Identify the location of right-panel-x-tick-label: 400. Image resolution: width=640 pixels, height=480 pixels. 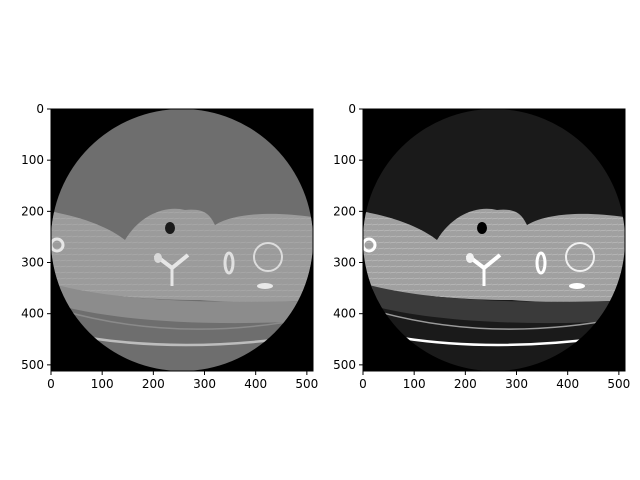
(567, 384).